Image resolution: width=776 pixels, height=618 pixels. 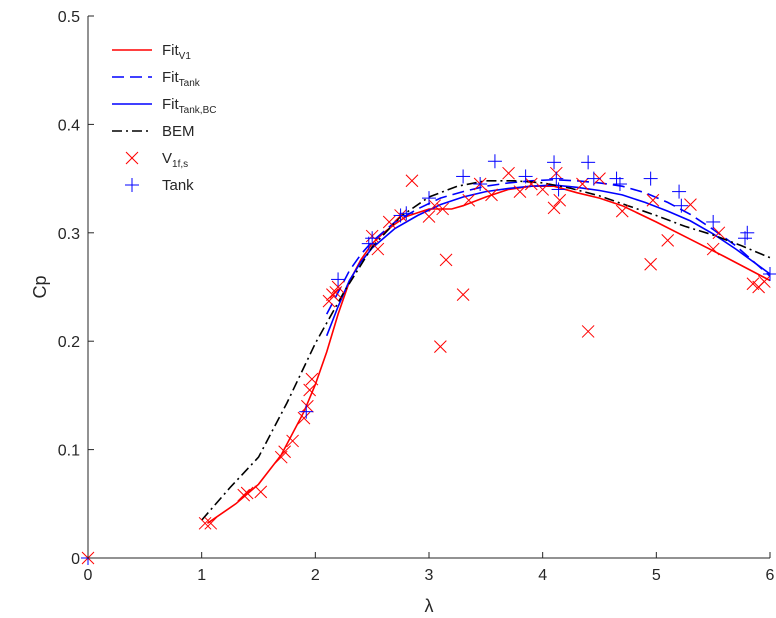 What do you see at coordinates (181, 79) in the screenshot?
I see `legend-fittank-label: FitTank` at bounding box center [181, 79].